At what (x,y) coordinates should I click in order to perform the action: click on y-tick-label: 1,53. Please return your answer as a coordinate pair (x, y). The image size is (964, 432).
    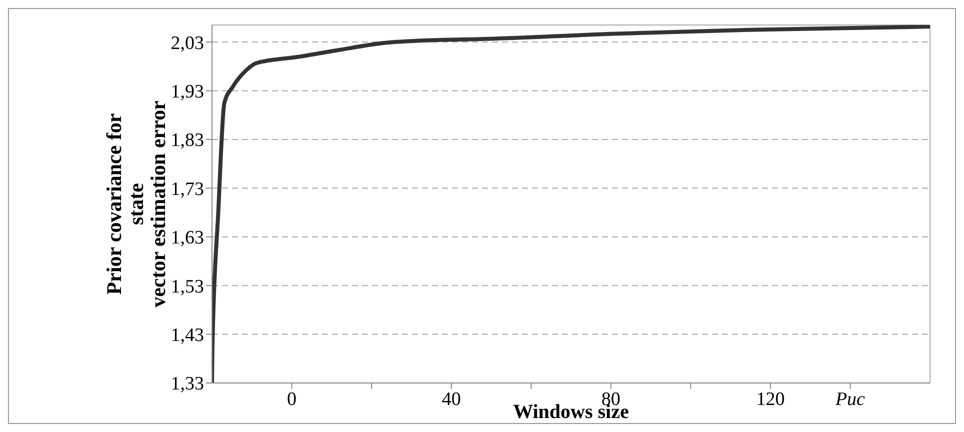
    Looking at the image, I should click on (187, 287).